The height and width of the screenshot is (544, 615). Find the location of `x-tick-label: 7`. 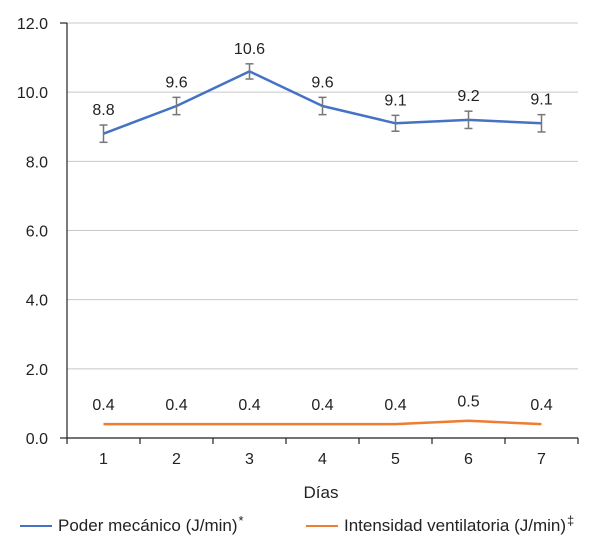

x-tick-label: 7 is located at coordinates (541, 459).